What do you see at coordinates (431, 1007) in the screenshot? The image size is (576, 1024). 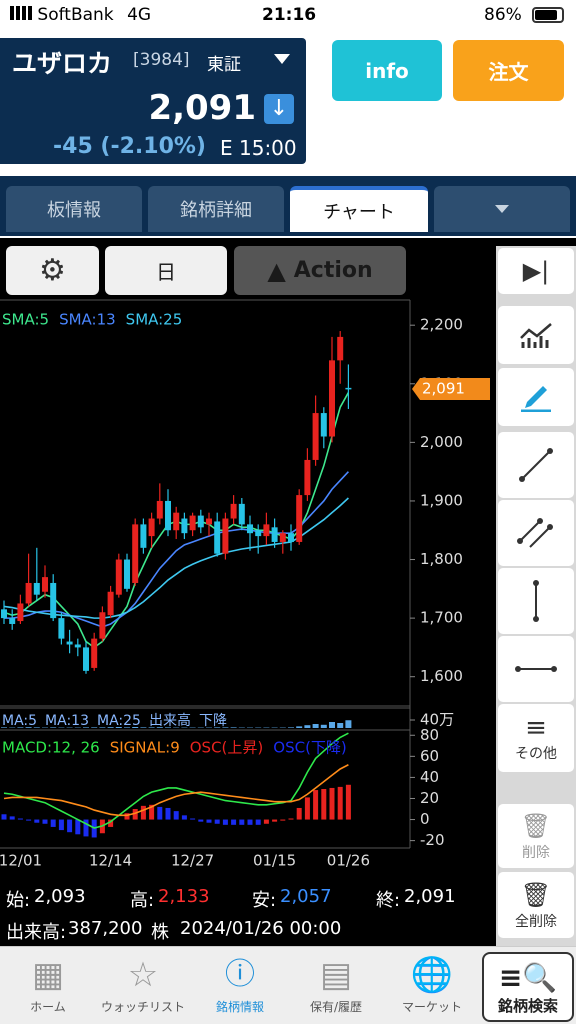 I see `nav-label: マーケット` at bounding box center [431, 1007].